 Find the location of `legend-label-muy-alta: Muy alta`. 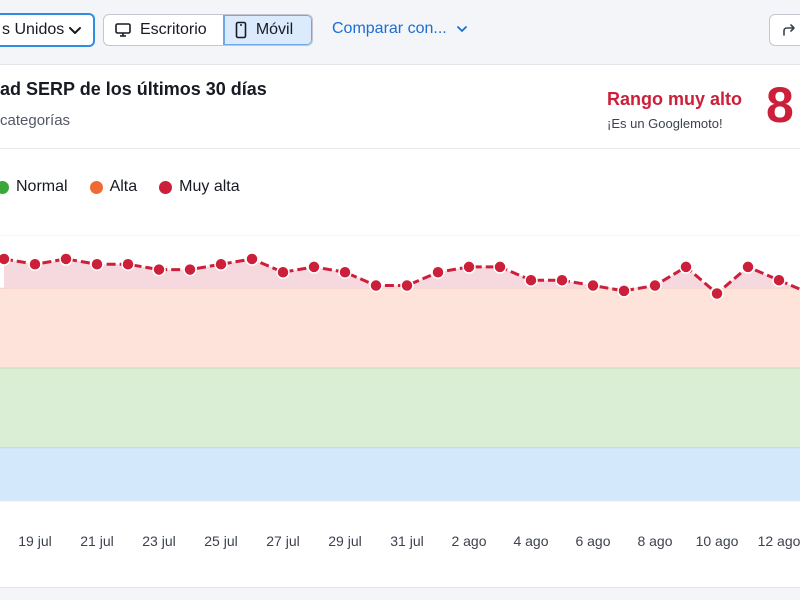

legend-label-muy-alta: Muy alta is located at coordinates (209, 186).